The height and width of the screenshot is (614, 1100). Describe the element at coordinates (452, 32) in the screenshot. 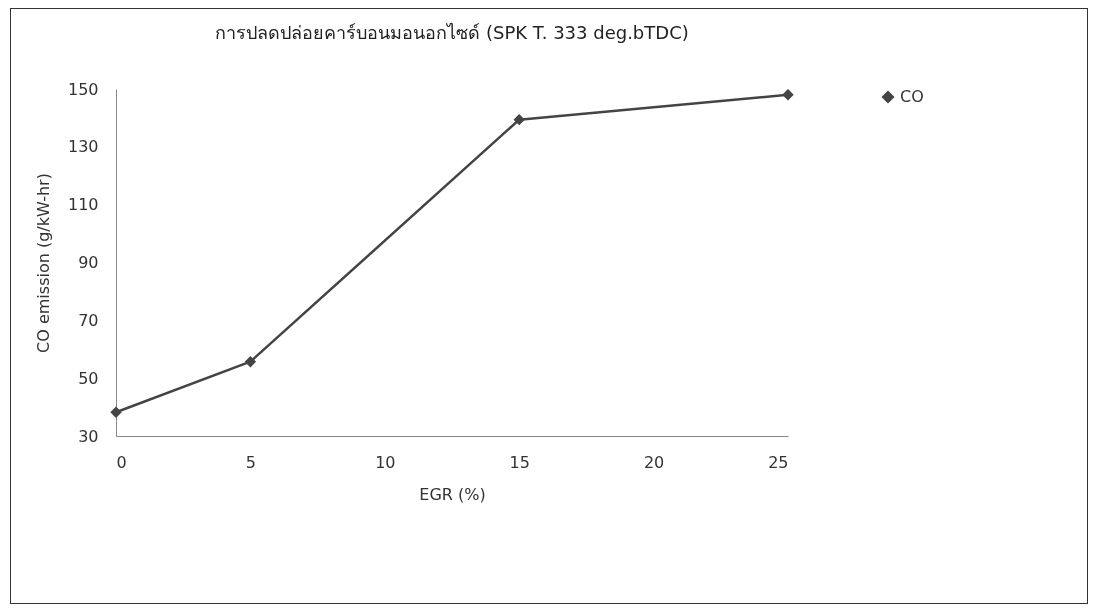

I see `chart-title: การปลดปล่อยคาร์บอนมอนอกไซด์ (SPK T. 333 deg.bTDC)` at that location.